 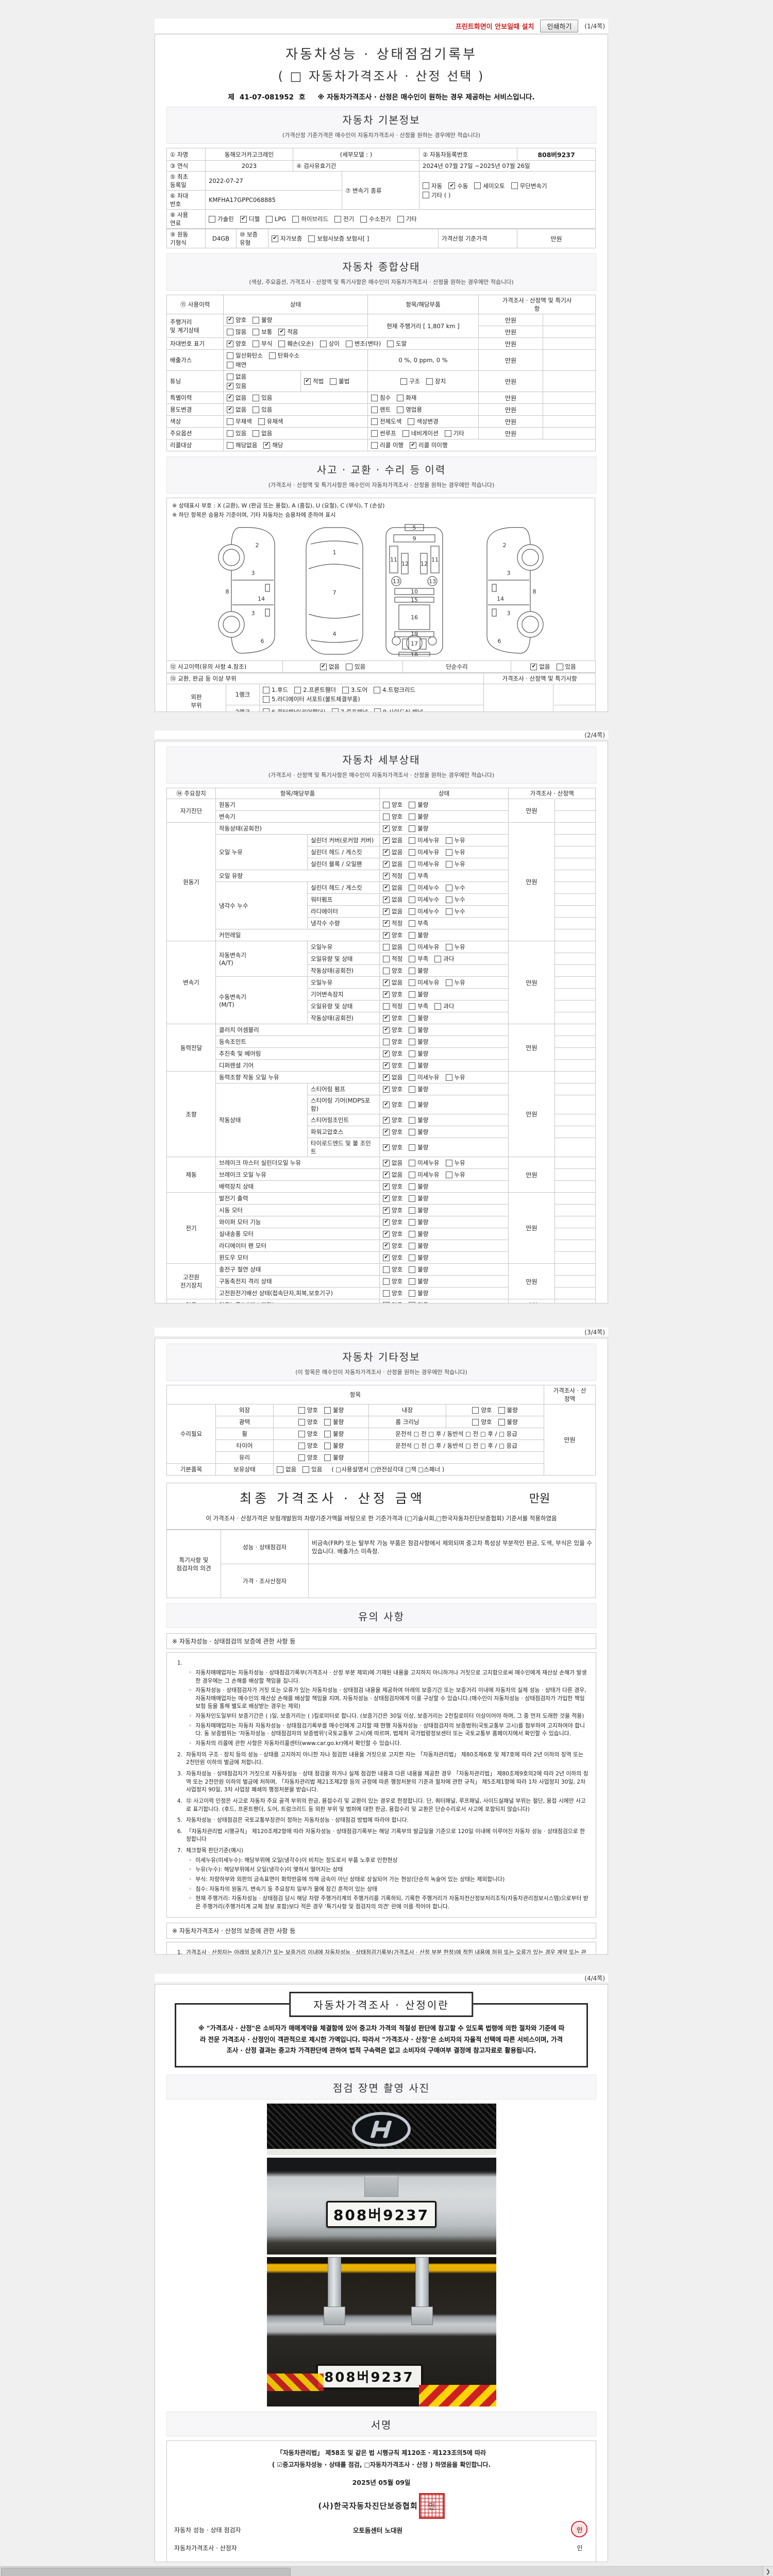 What do you see at coordinates (339, 381) in the screenshot?
I see `checkbox-option: 불법` at bounding box center [339, 381].